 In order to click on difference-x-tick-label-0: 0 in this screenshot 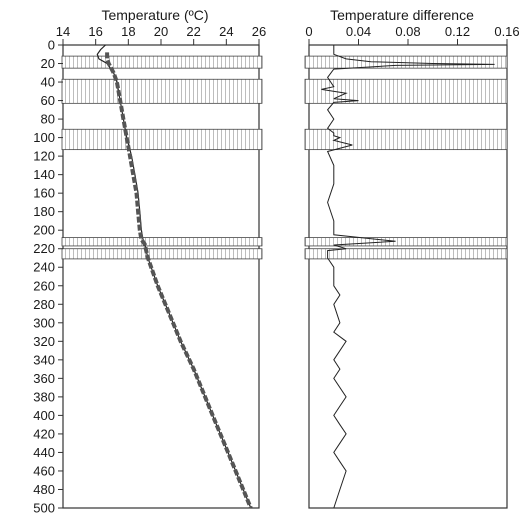, I will do `click(308, 31)`.